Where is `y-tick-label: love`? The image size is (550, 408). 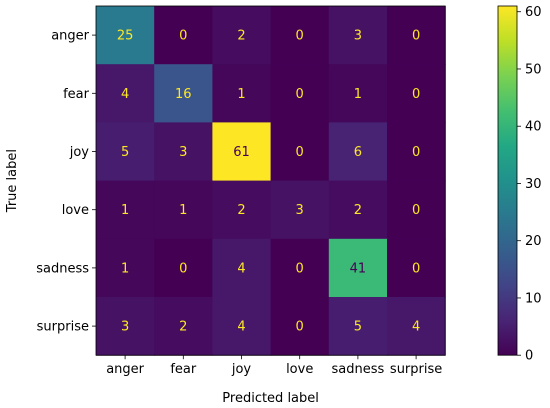 y-tick-label: love is located at coordinates (75, 210).